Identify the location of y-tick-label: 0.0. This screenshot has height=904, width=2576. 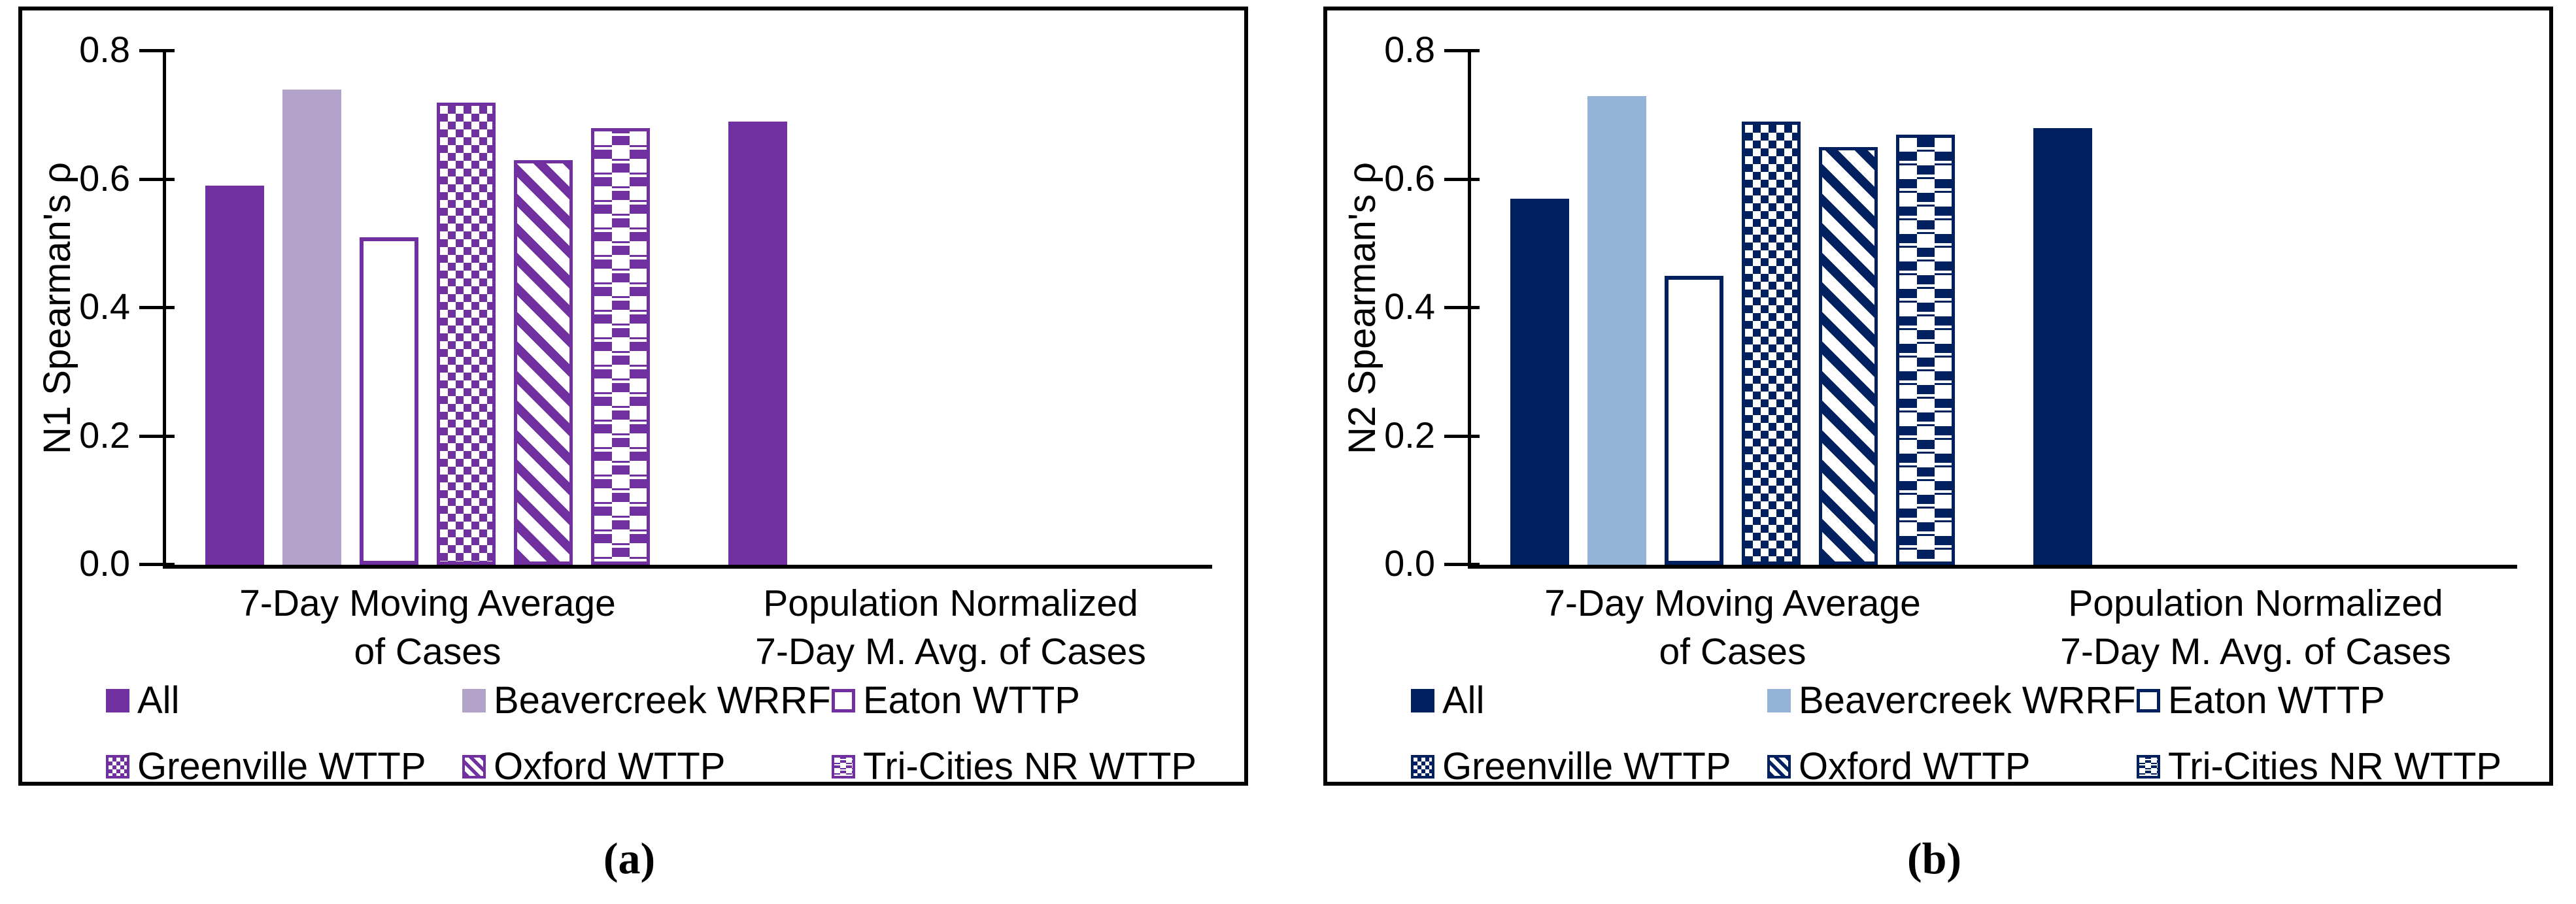
(104, 563).